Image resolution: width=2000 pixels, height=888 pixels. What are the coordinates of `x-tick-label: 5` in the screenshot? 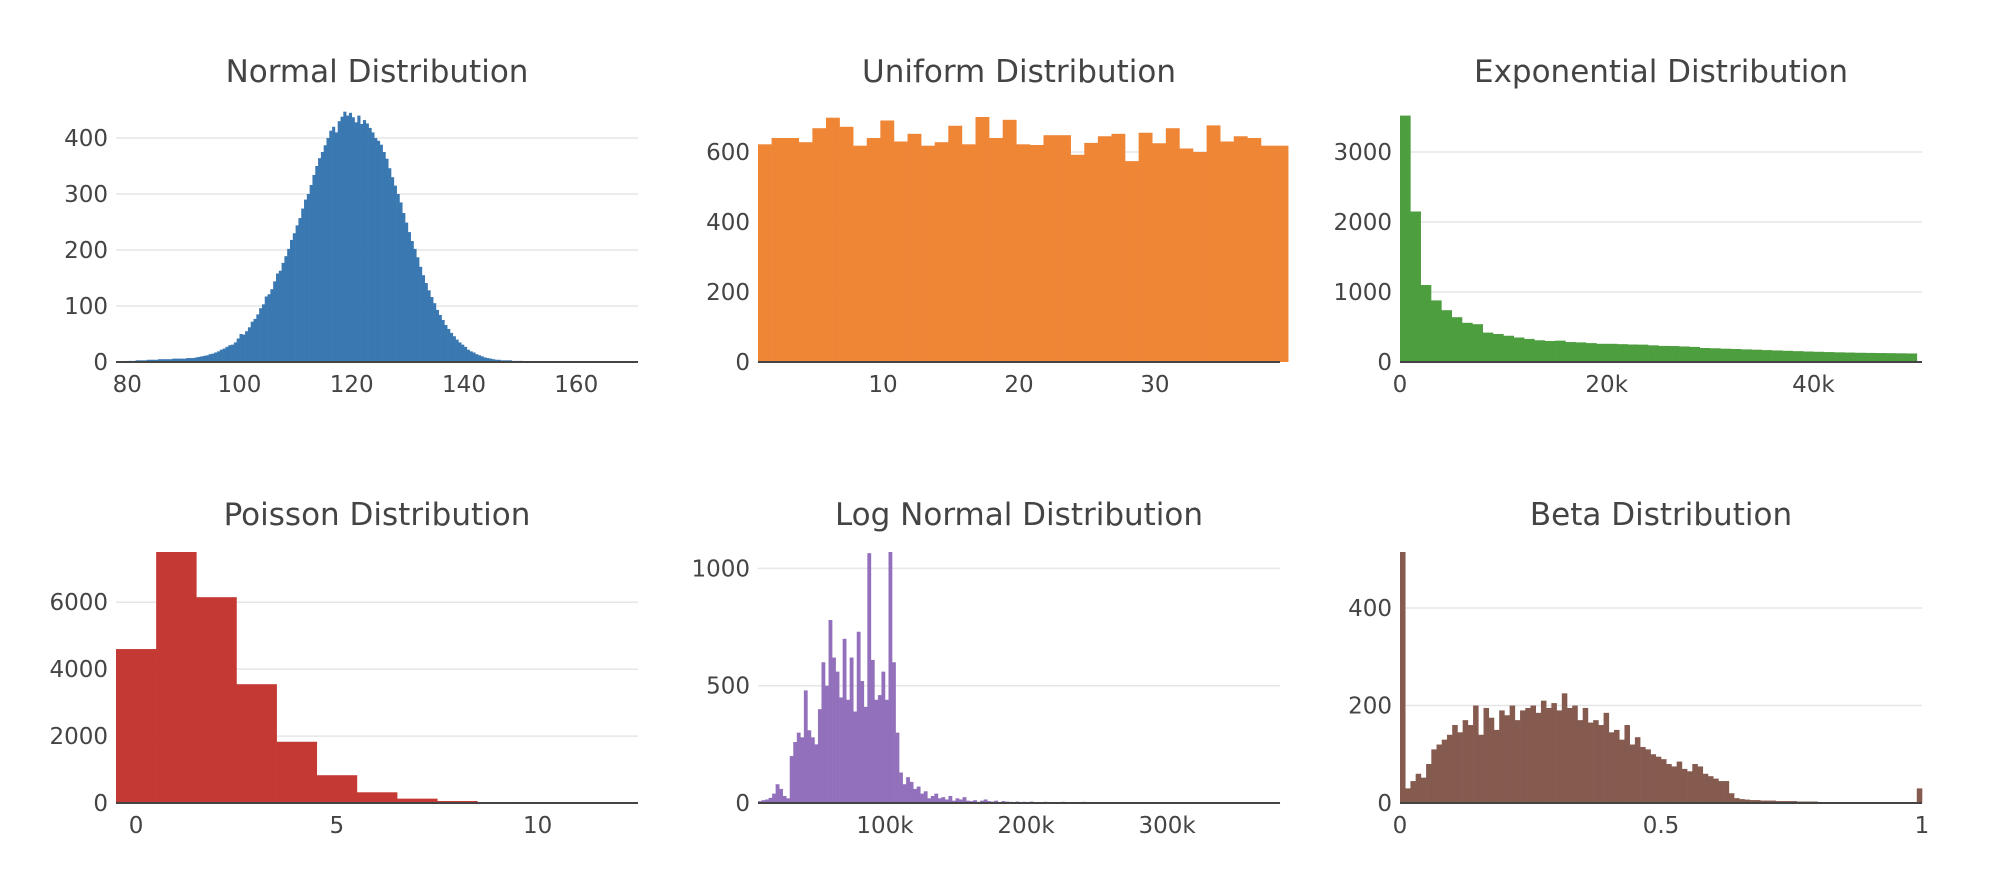 It's located at (337, 826).